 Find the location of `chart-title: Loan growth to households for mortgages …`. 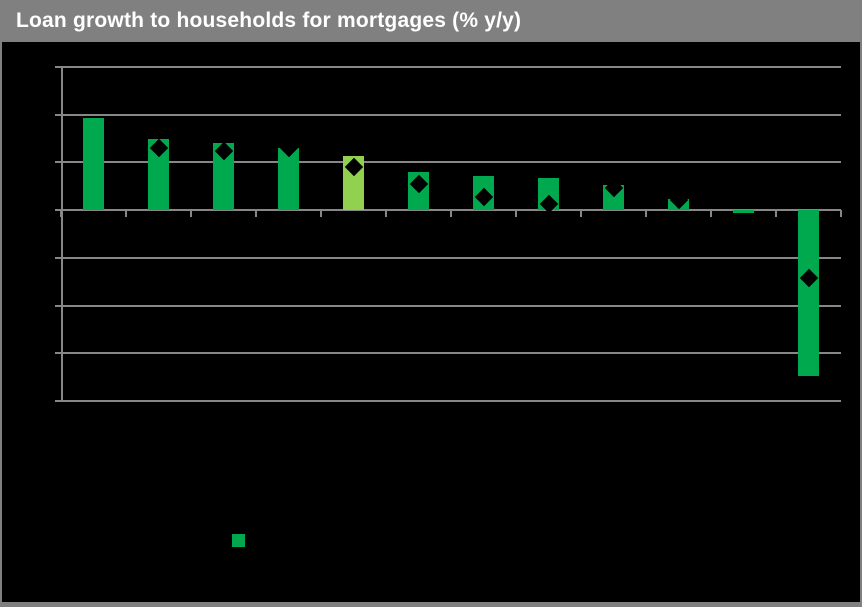

chart-title: Loan growth to households for mortgages … is located at coordinates (269, 20).